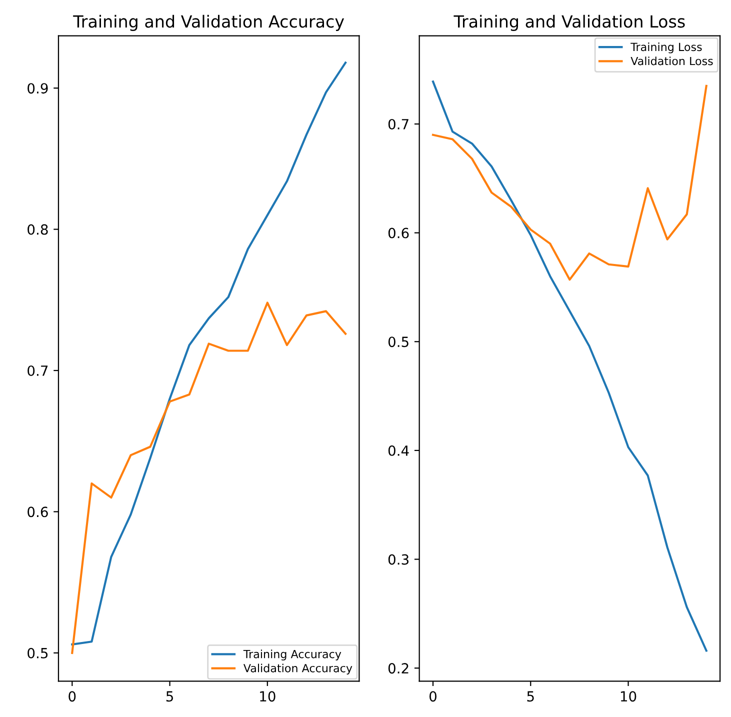 The image size is (731, 717). What do you see at coordinates (671, 61) in the screenshot?
I see `legend-label: Validation Loss` at bounding box center [671, 61].